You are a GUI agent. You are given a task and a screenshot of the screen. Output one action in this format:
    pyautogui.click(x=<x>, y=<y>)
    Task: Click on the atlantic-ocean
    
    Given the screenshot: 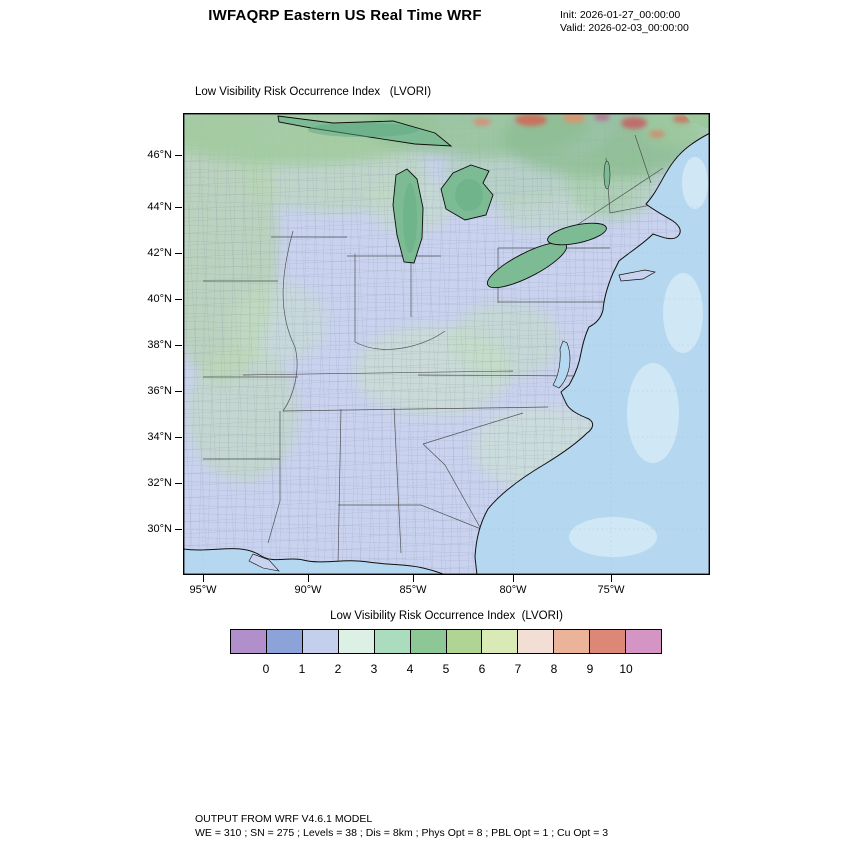 What is the action you would take?
    pyautogui.click(x=592, y=354)
    